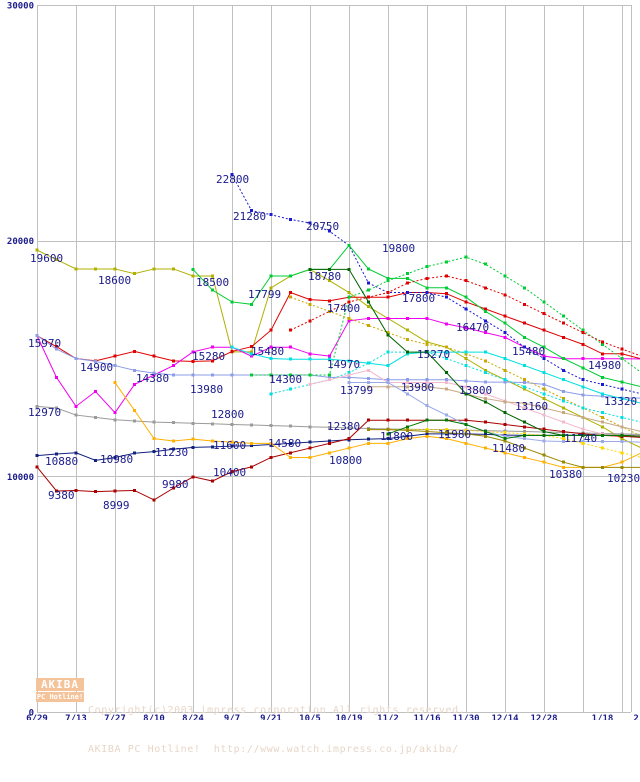 The height and width of the screenshot is (782, 640). What do you see at coordinates (398, 248) in the screenshot?
I see `value-label: 19800` at bounding box center [398, 248].